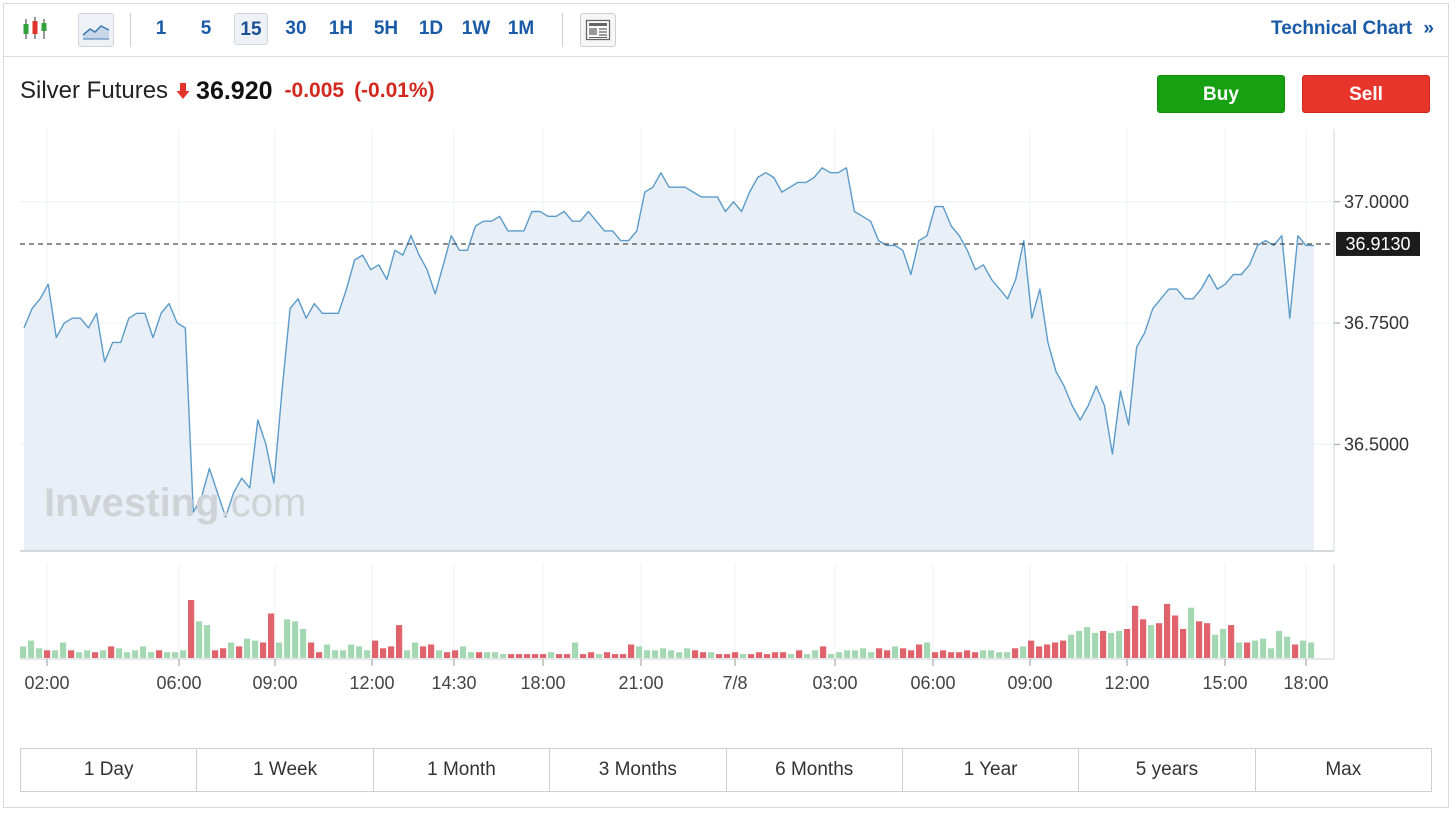  I want to click on down-arrow-icon, so click(183, 91).